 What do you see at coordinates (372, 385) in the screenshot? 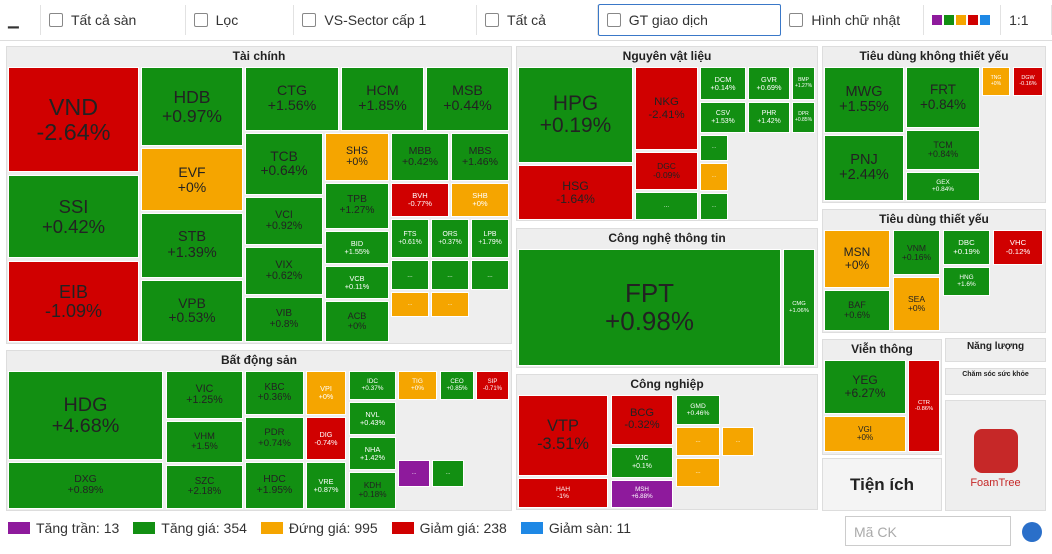
I see `stock-tile: IDC +0.37%` at bounding box center [372, 385].